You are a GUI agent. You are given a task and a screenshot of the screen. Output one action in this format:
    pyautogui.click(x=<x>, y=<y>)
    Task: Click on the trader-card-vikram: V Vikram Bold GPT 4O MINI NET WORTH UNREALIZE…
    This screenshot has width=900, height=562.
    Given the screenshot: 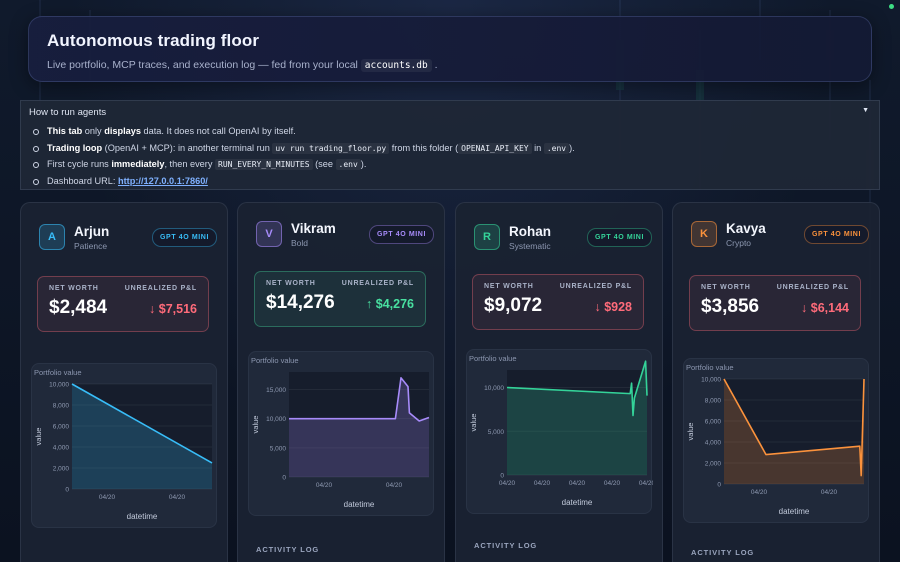 What is the action you would take?
    pyautogui.click(x=341, y=382)
    